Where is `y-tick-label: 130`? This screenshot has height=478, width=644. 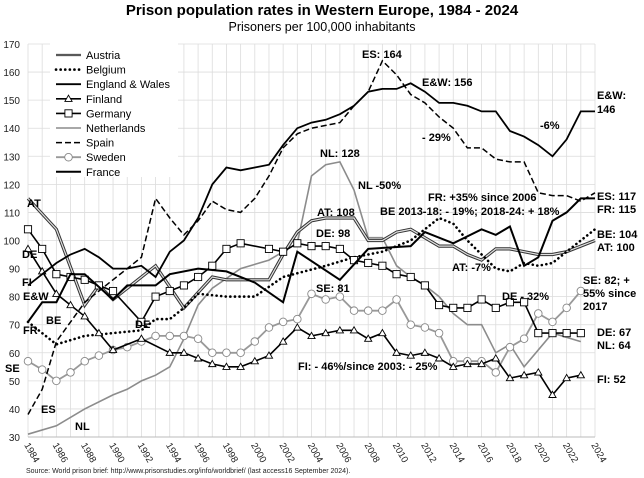 y-tick-label: 130 is located at coordinates (11, 157).